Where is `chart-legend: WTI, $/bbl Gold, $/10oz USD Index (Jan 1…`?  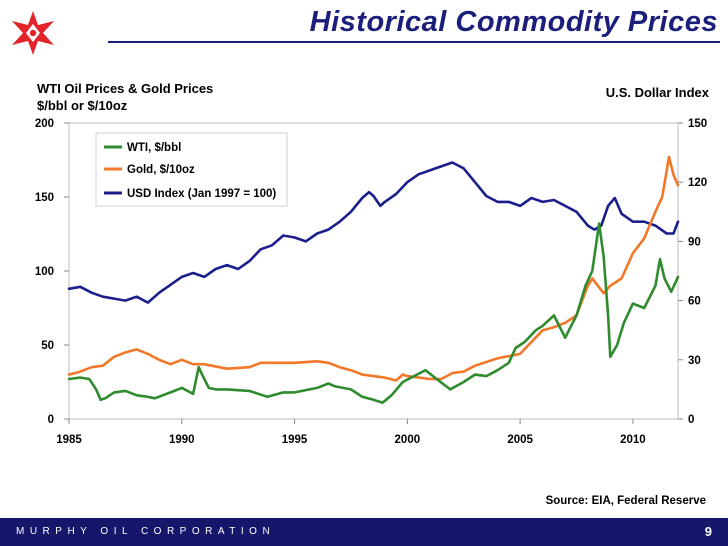
chart-legend: WTI, $/bbl Gold, $/10oz USD Index (Jan 1… is located at coordinates (191, 169).